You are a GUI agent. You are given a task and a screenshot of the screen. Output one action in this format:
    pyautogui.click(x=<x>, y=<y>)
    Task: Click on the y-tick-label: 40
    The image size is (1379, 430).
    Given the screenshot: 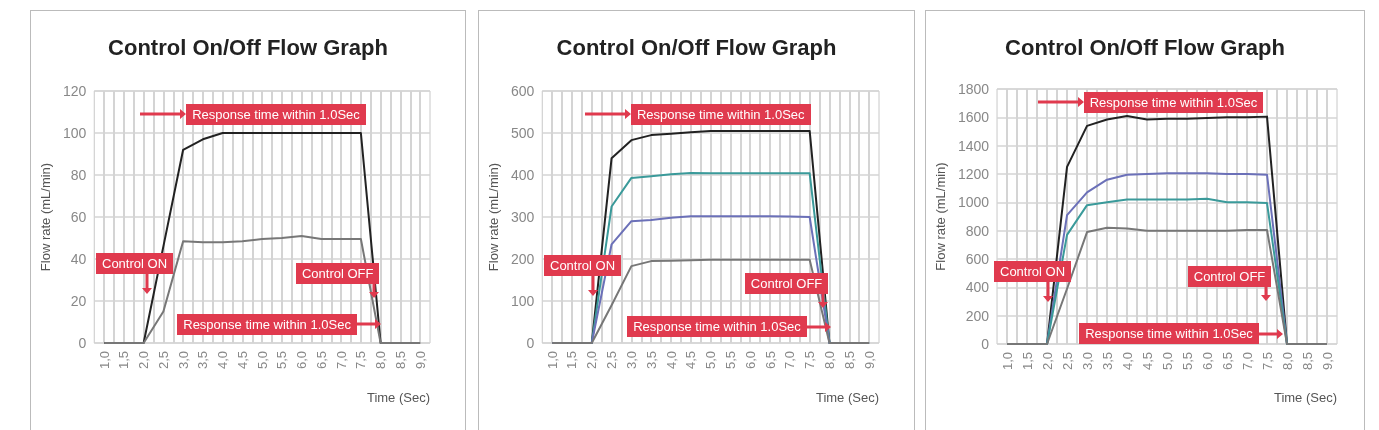 What is the action you would take?
    pyautogui.click(x=78, y=259)
    